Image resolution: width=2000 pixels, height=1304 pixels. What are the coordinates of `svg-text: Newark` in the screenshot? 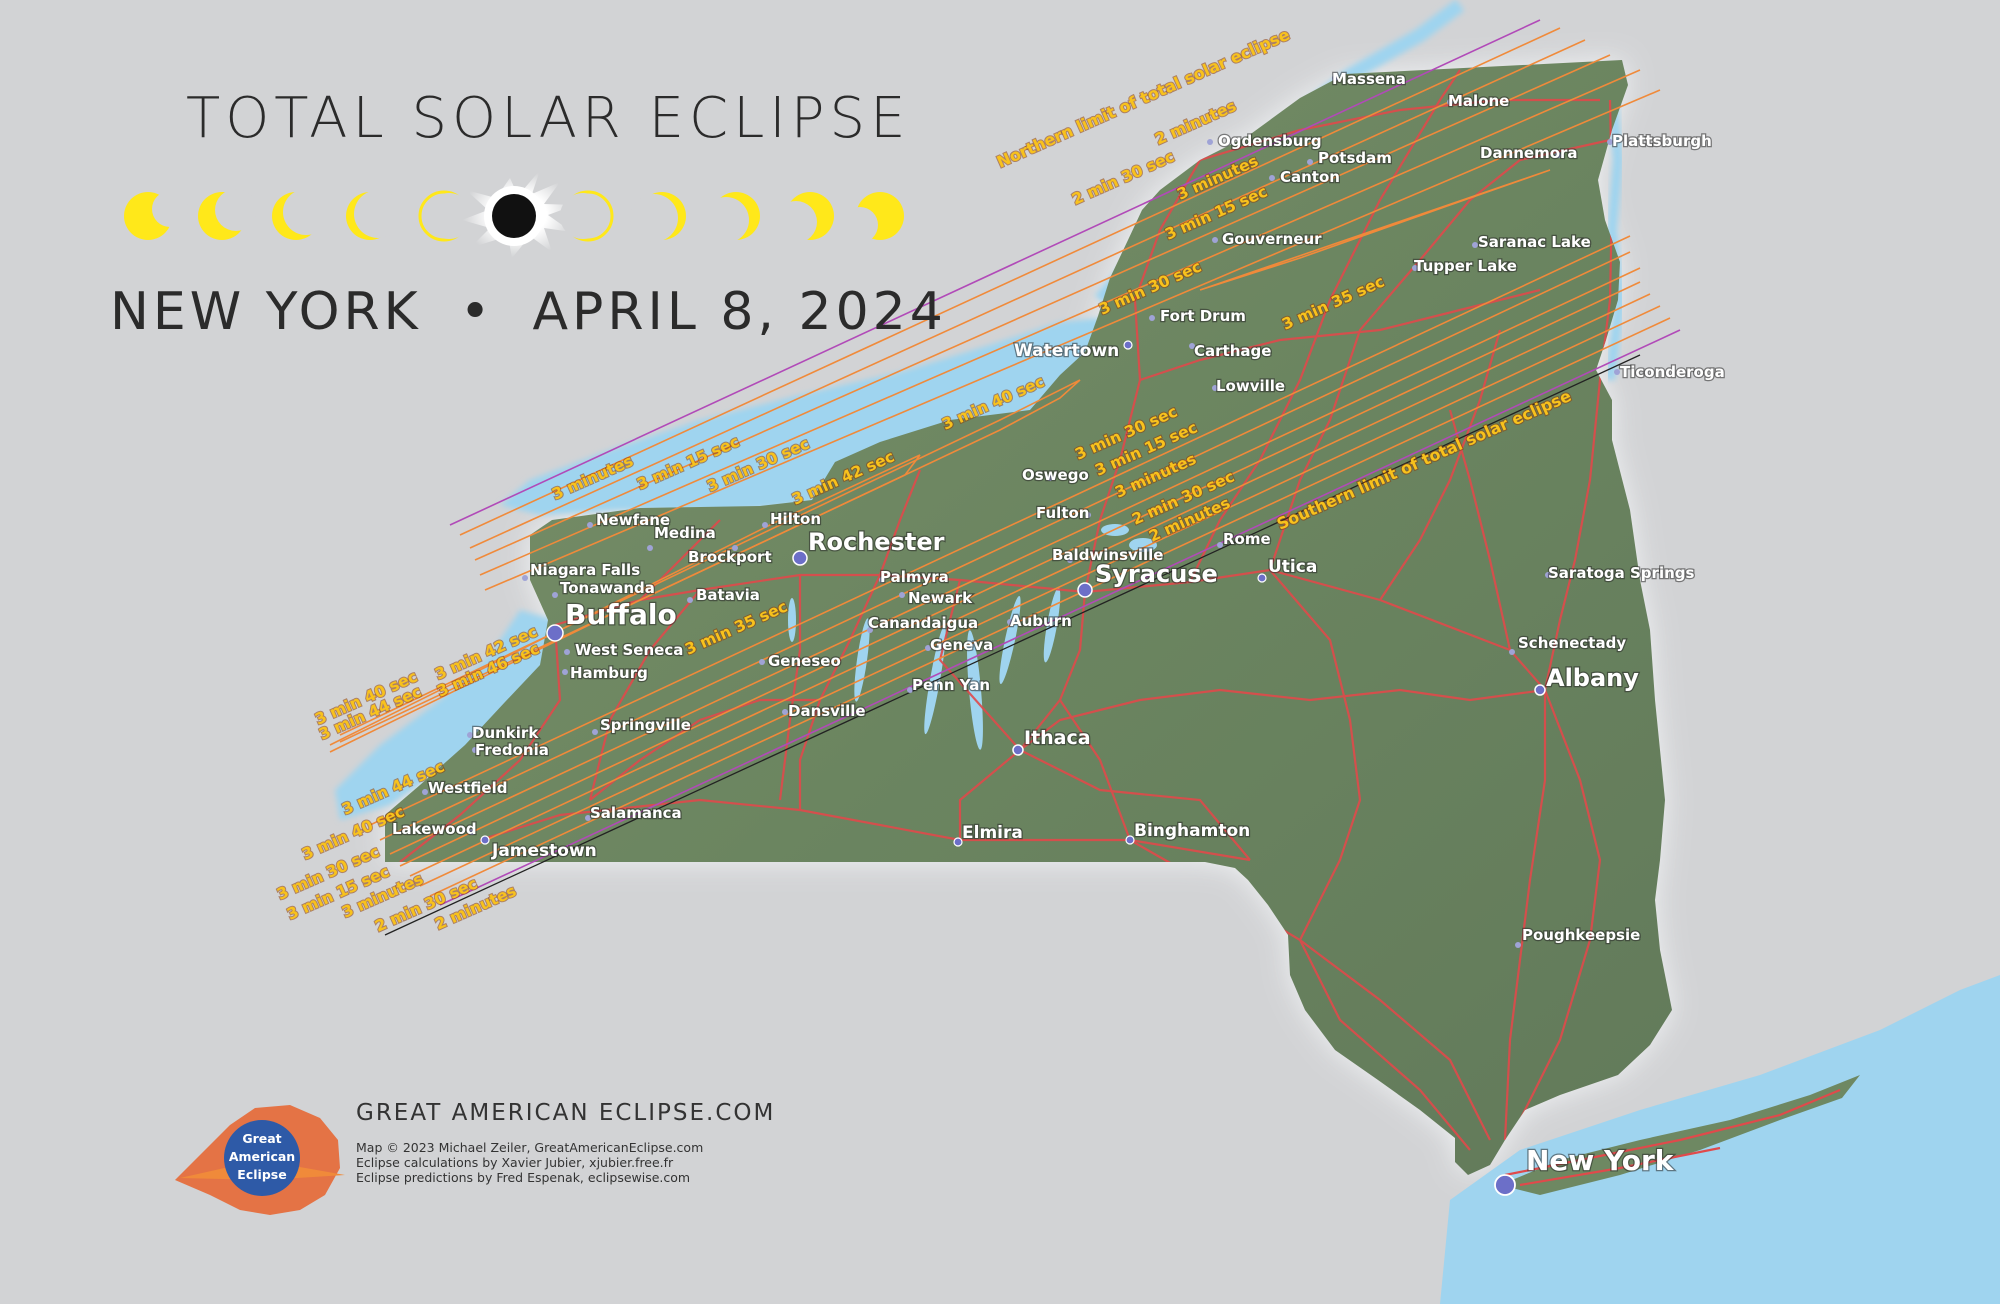 It's located at (940, 598).